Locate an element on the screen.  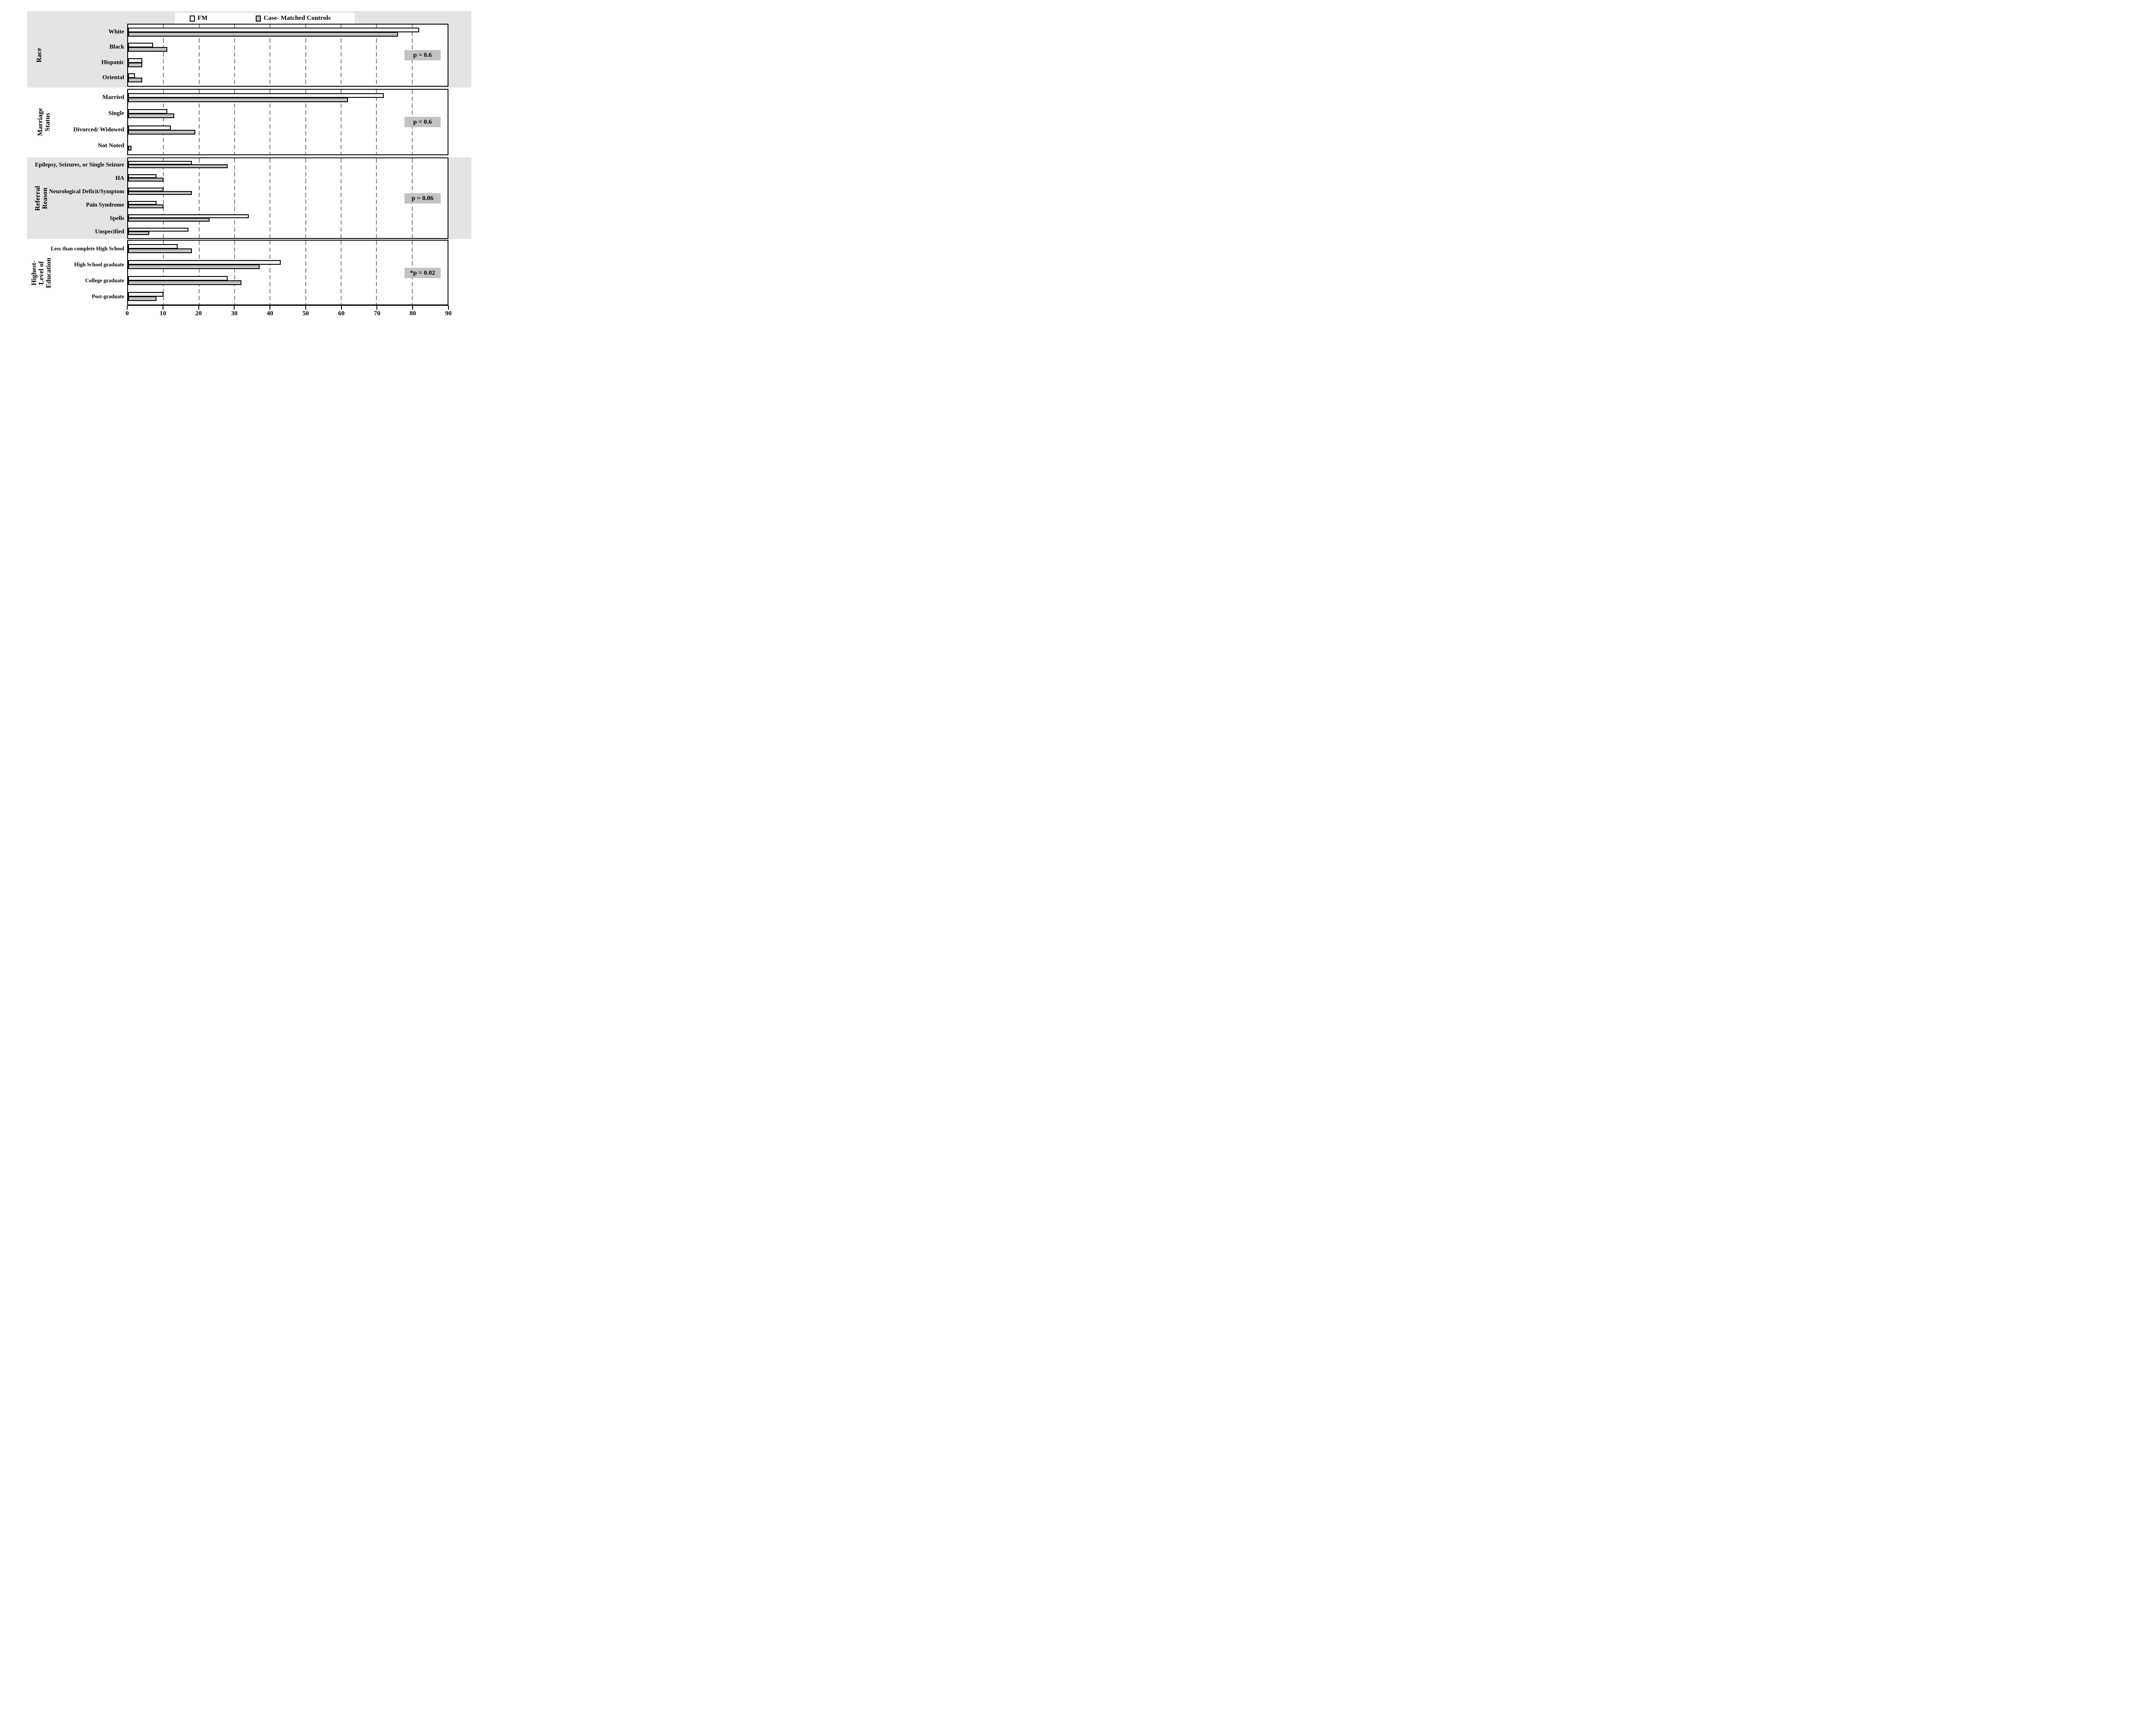
category-label-not-noted: Not Noted is located at coordinates (110, 146).